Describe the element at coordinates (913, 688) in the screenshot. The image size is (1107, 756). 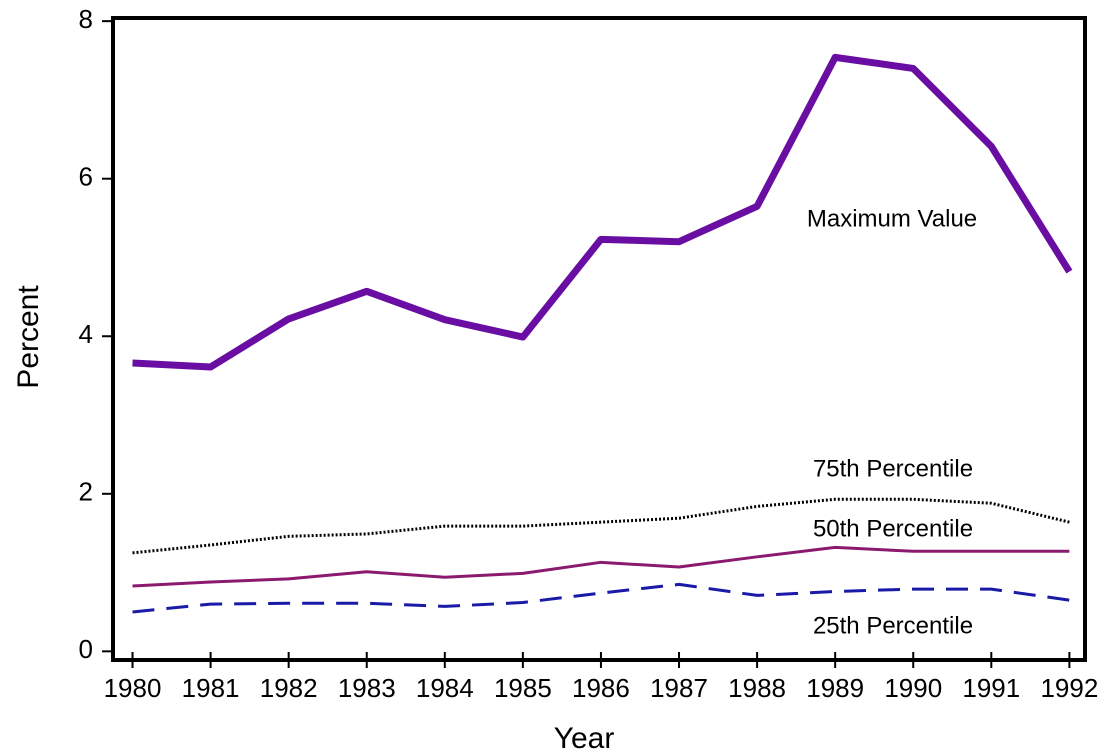
I see `x-tick-label: 1990` at that location.